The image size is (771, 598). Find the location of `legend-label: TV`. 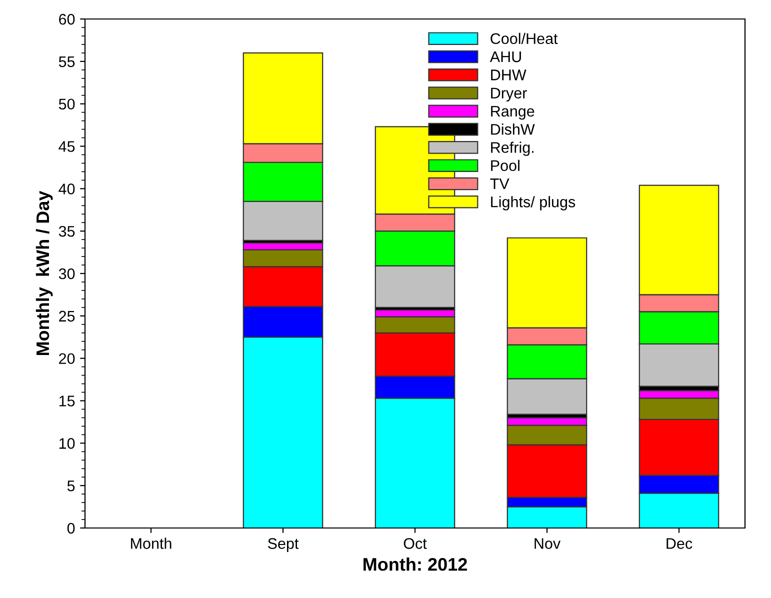

legend-label: TV is located at coordinates (500, 184).